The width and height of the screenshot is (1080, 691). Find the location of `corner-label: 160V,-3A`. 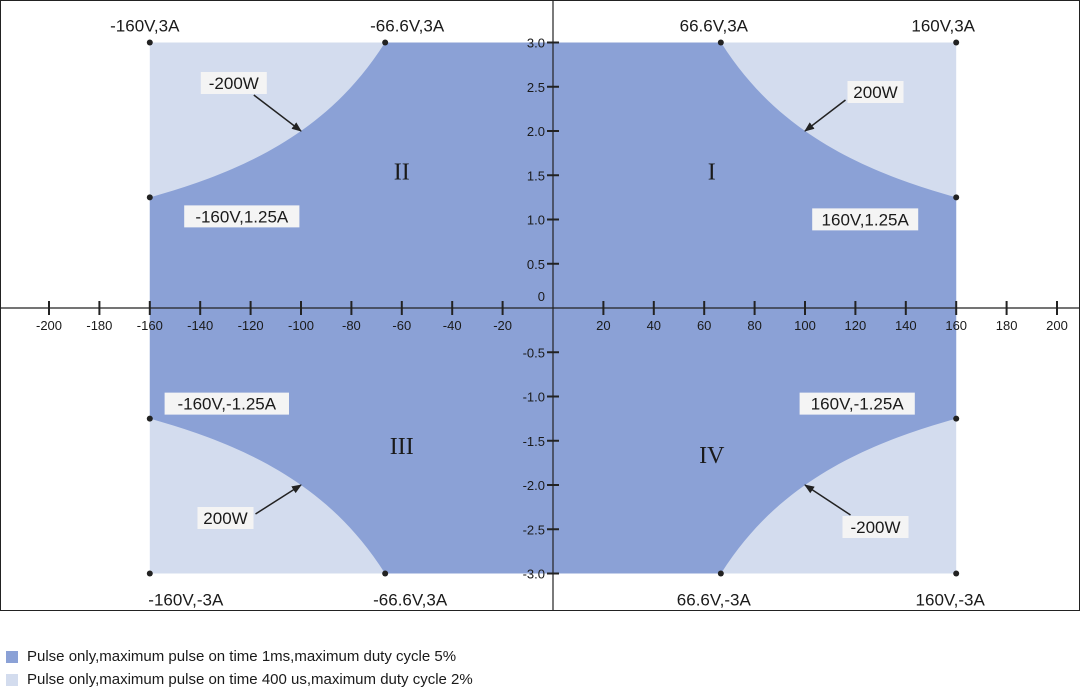

corner-label: 160V,-3A is located at coordinates (951, 600).